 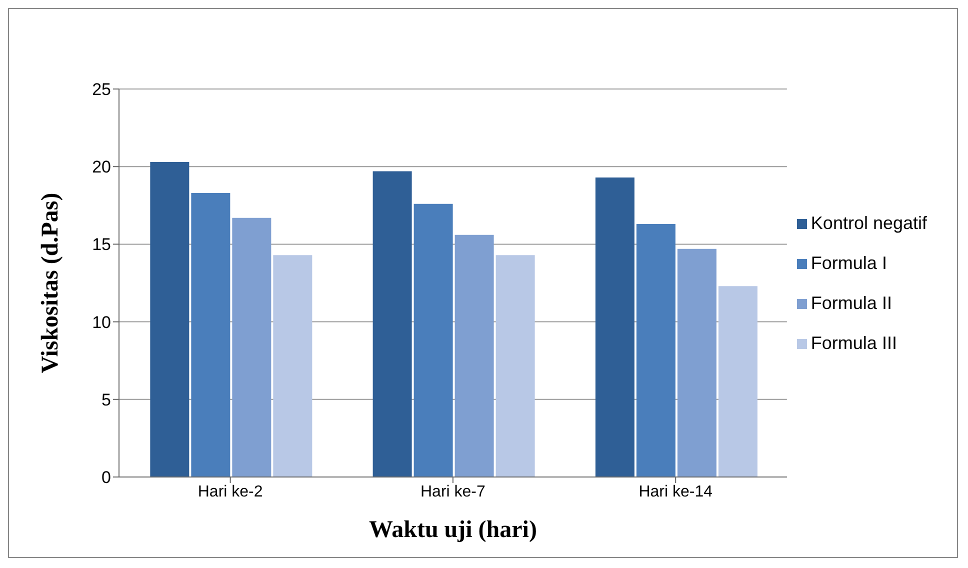 I want to click on legend-label: Formula II, so click(x=851, y=303).